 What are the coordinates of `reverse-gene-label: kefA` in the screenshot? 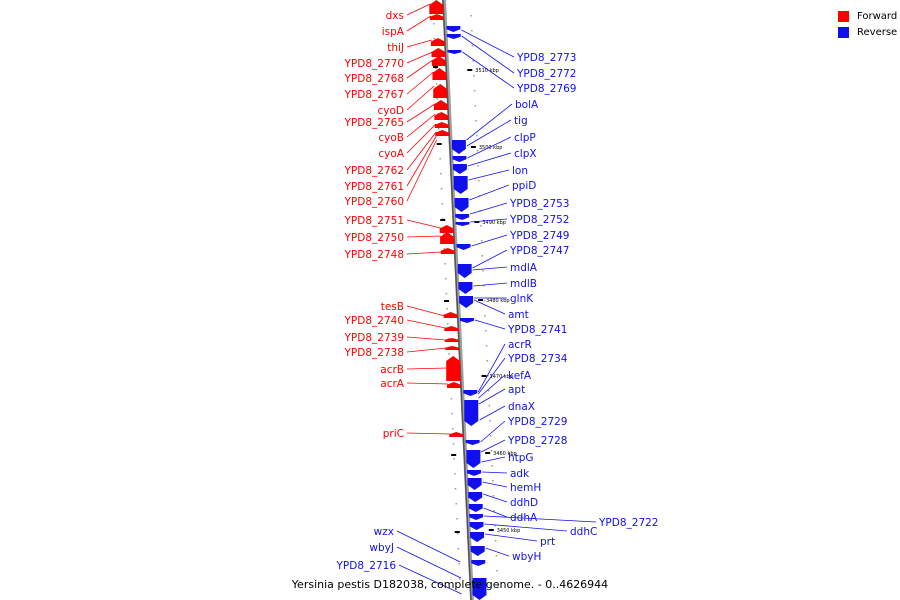 It's located at (520, 376).